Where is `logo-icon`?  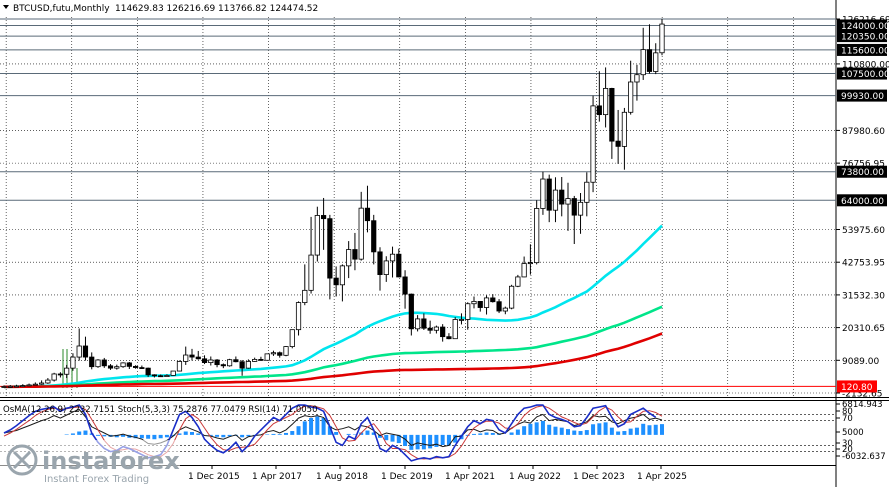
logo-icon is located at coordinates (22, 460).